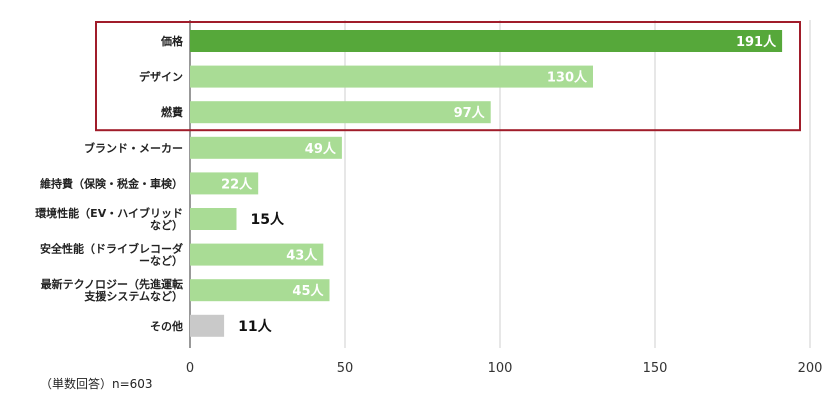 The width and height of the screenshot is (840, 414). I want to click on category-label: 環境性能（EV・ハイブリッドなど）, so click(109, 219).